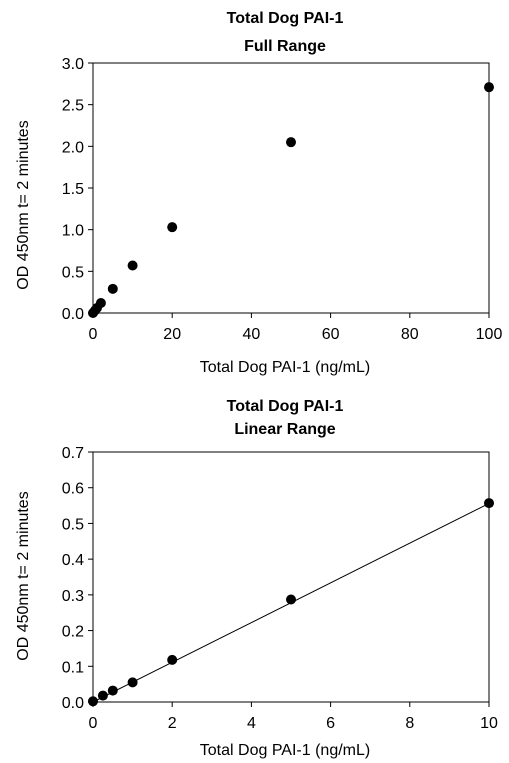  What do you see at coordinates (330, 723) in the screenshot?
I see `x-tick-label: 6` at bounding box center [330, 723].